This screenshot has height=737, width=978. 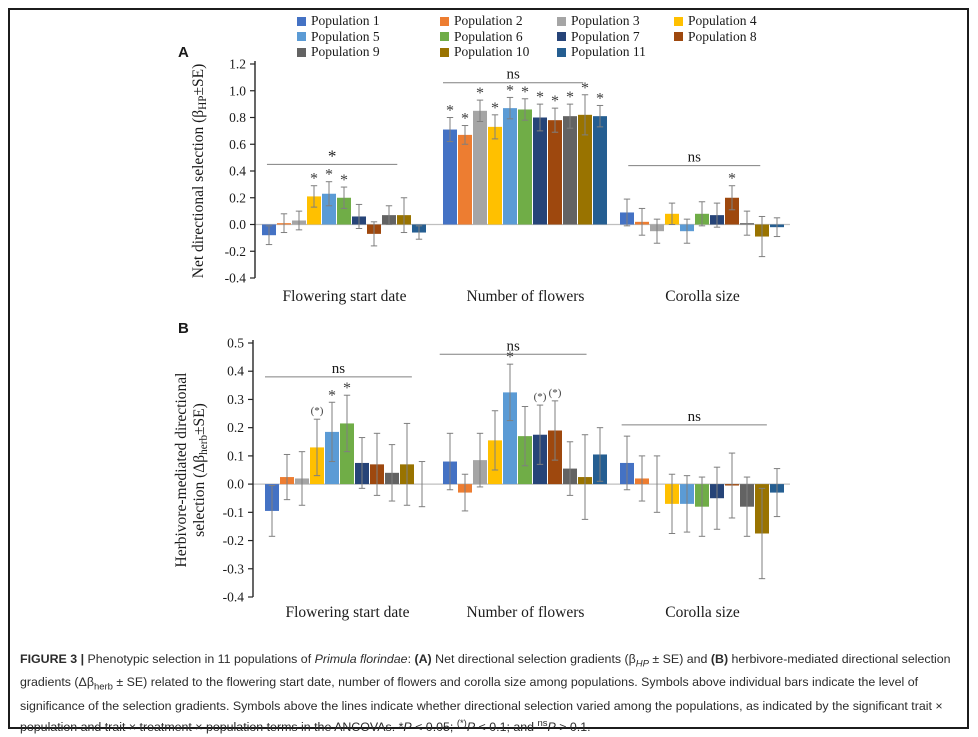 What do you see at coordinates (642, 664) in the screenshot?
I see `caption-segment: HP` at bounding box center [642, 664].